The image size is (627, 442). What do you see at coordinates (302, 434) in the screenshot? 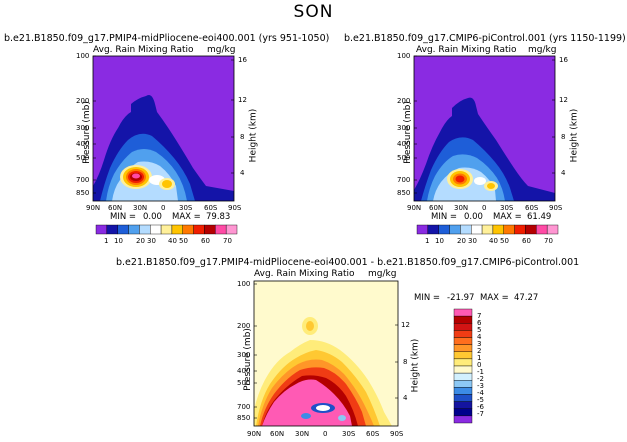
I see `panel-3-xtick-30n: 30N` at bounding box center [302, 434].